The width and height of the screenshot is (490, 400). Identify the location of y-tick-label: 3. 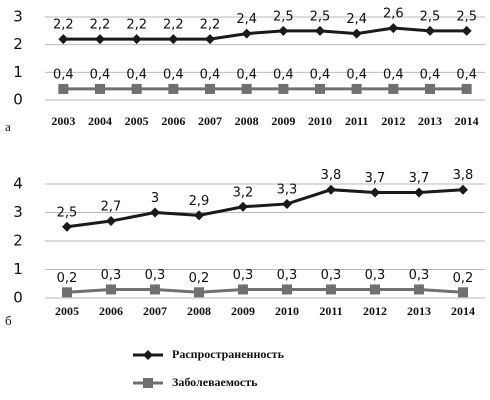
(18, 17).